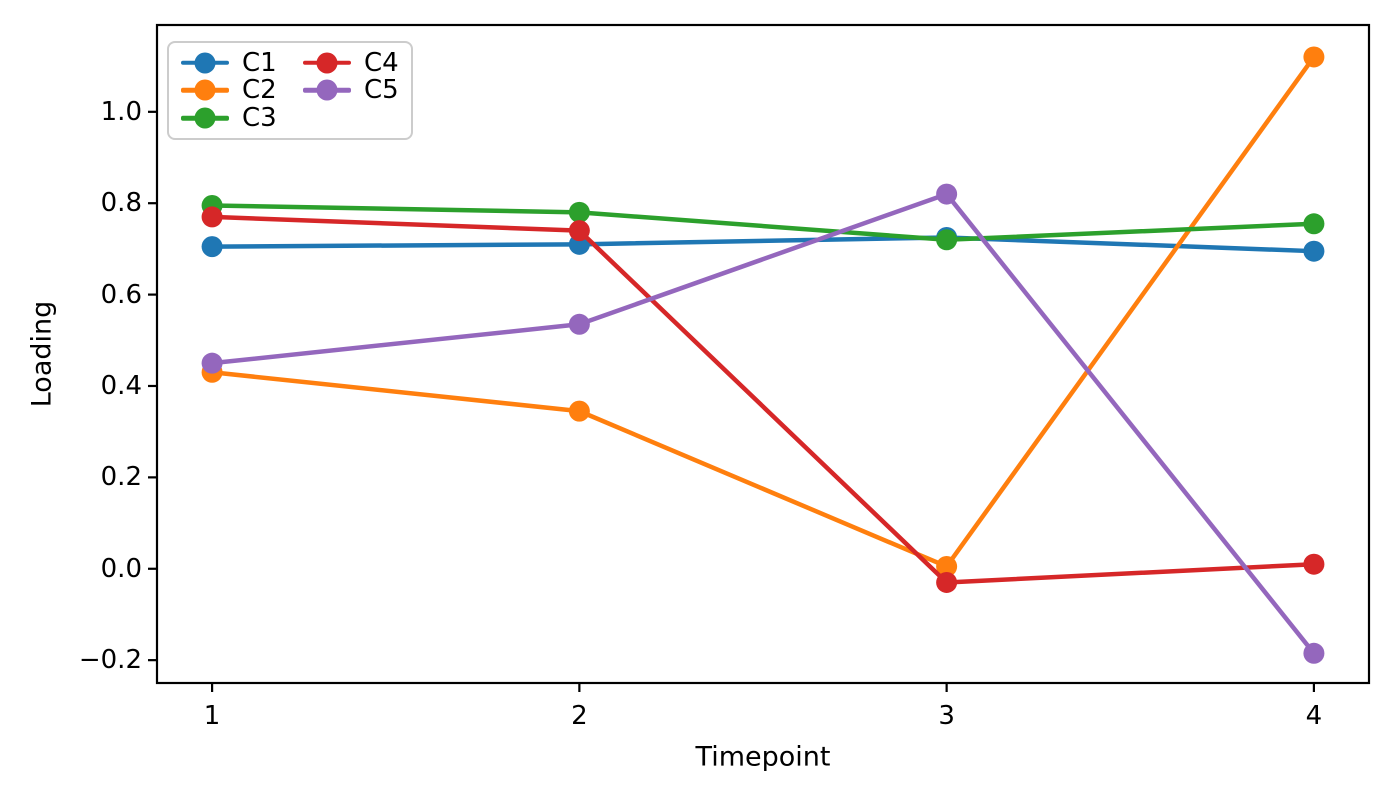 This screenshot has width=1400, height=800. What do you see at coordinates (212, 247) in the screenshot?
I see `marker-C1-t1` at bounding box center [212, 247].